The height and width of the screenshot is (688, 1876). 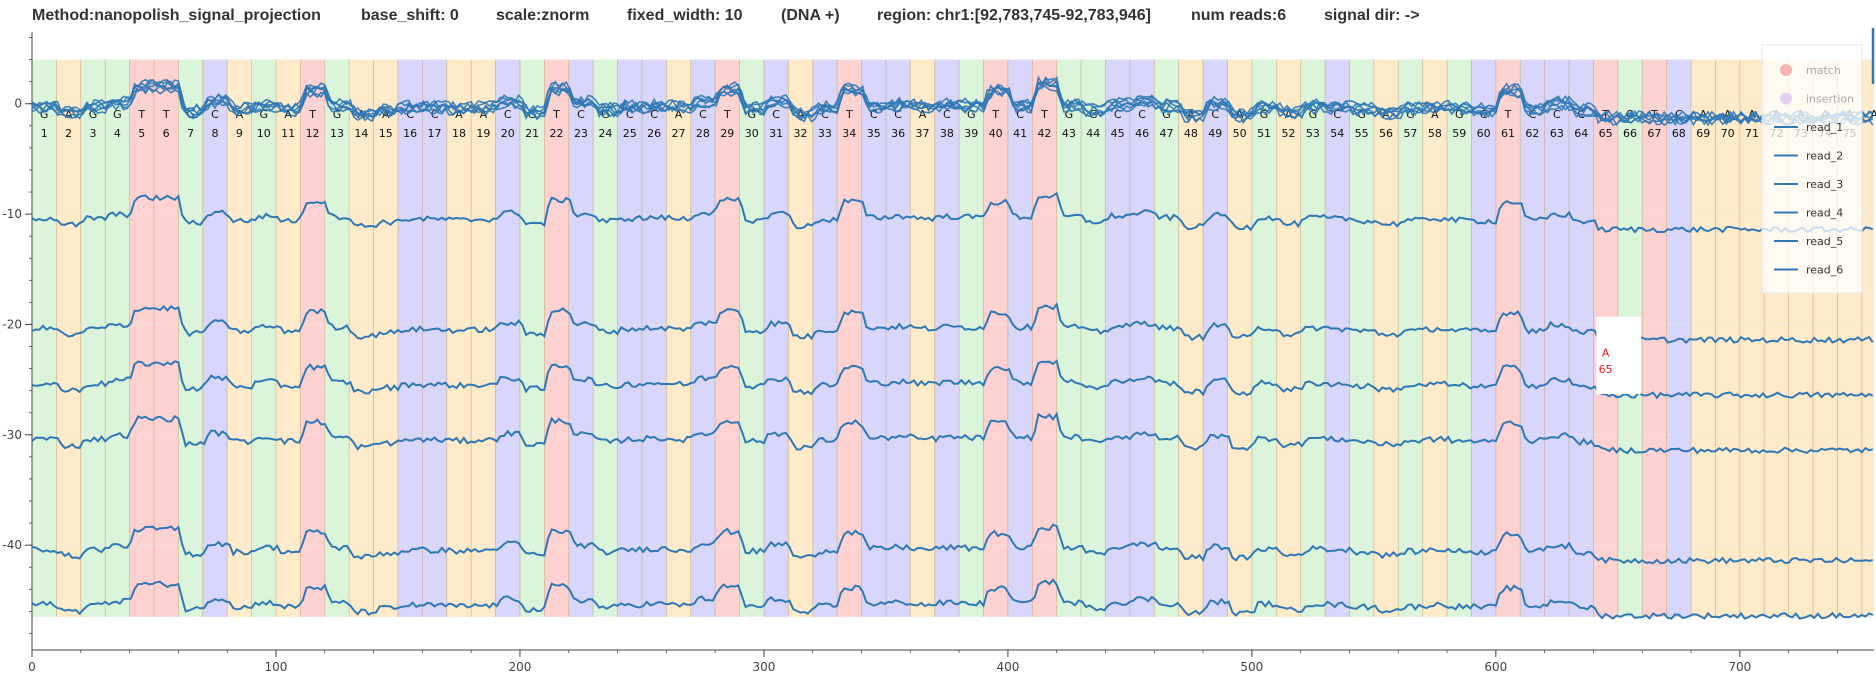 I want to click on legend-label: read_4, so click(x=1824, y=213).